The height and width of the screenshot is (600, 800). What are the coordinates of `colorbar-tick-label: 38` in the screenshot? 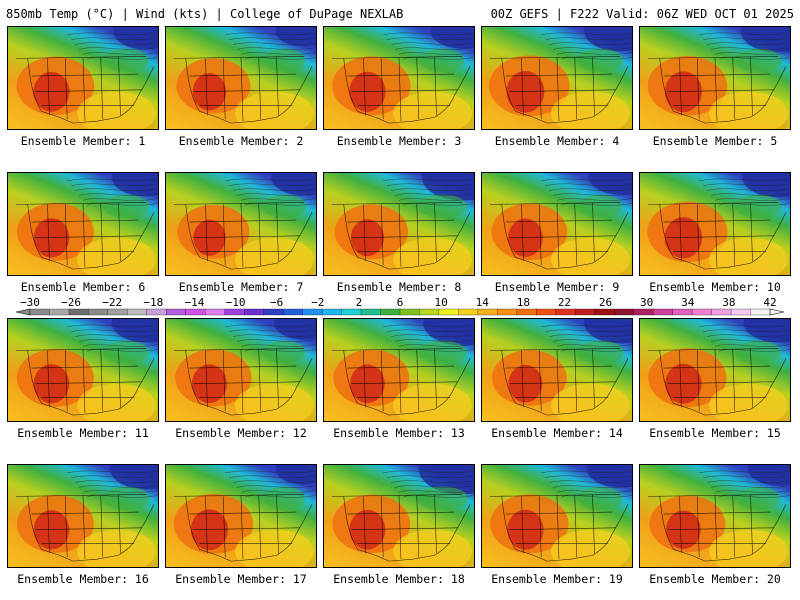 It's located at (728, 302).